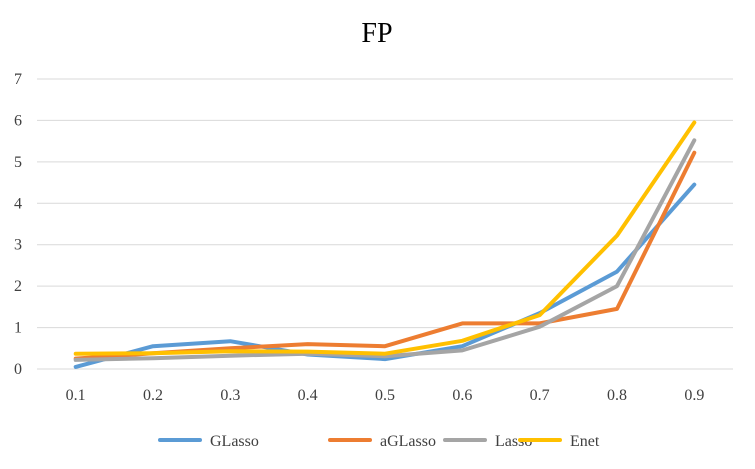  I want to click on x-tick-label: 0.4, so click(308, 395).